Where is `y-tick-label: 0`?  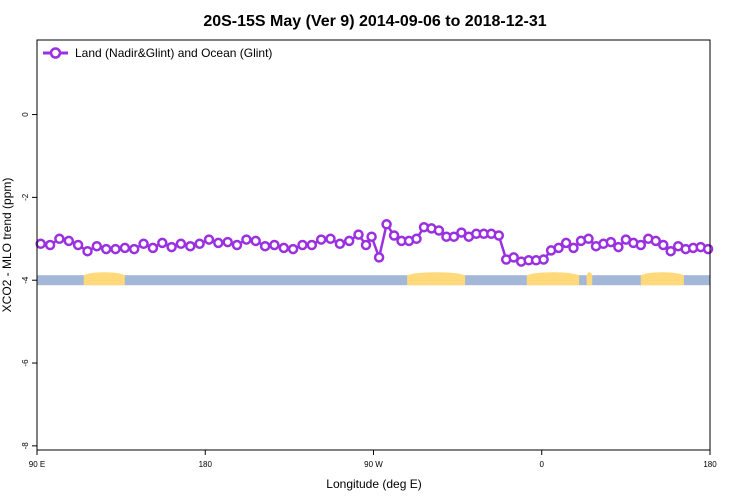
y-tick-label: 0 is located at coordinates (25, 114).